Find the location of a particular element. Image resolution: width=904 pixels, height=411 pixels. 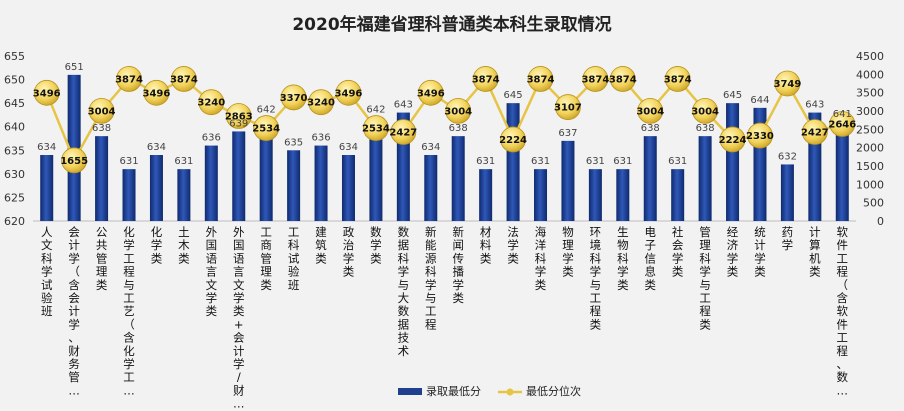

rank-value-label: 2863 is located at coordinates (239, 117).